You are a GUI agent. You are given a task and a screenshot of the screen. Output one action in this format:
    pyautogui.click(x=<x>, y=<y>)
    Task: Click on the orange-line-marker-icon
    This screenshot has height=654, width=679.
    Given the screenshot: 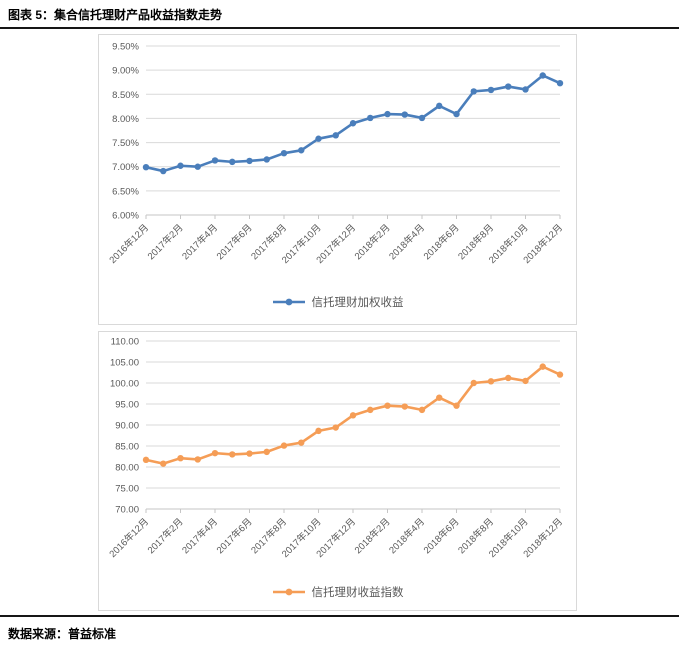 What is the action you would take?
    pyautogui.click(x=289, y=592)
    